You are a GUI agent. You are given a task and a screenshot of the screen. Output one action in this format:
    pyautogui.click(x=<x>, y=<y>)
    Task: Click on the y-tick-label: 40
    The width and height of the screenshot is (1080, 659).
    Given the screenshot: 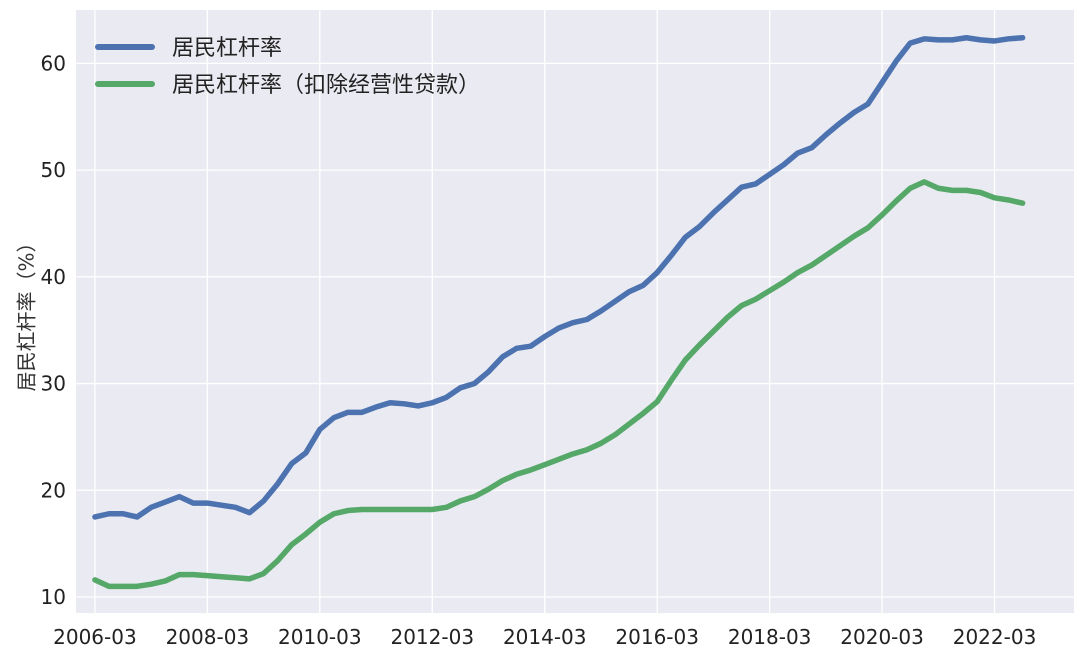 What is the action you would take?
    pyautogui.click(x=53, y=277)
    